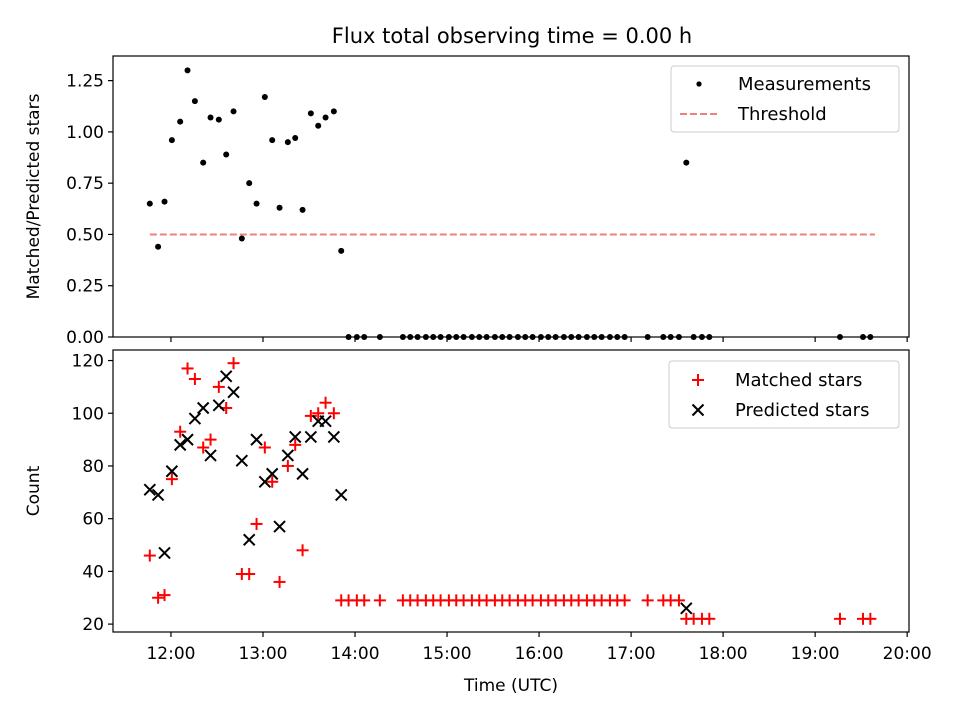 Image resolution: width=960 pixels, height=720 pixels. Describe the element at coordinates (798, 380) in the screenshot. I see `legend-matched-stars-label: Matched stars` at that location.